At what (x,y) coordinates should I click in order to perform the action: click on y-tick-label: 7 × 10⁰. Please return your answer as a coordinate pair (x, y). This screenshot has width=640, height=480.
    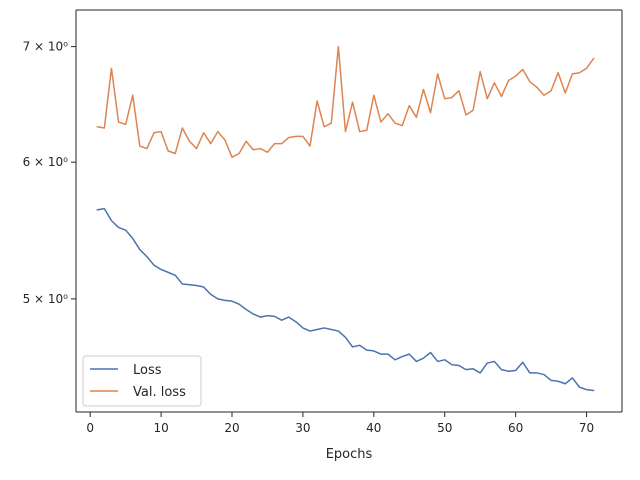
    Looking at the image, I should click on (46, 47).